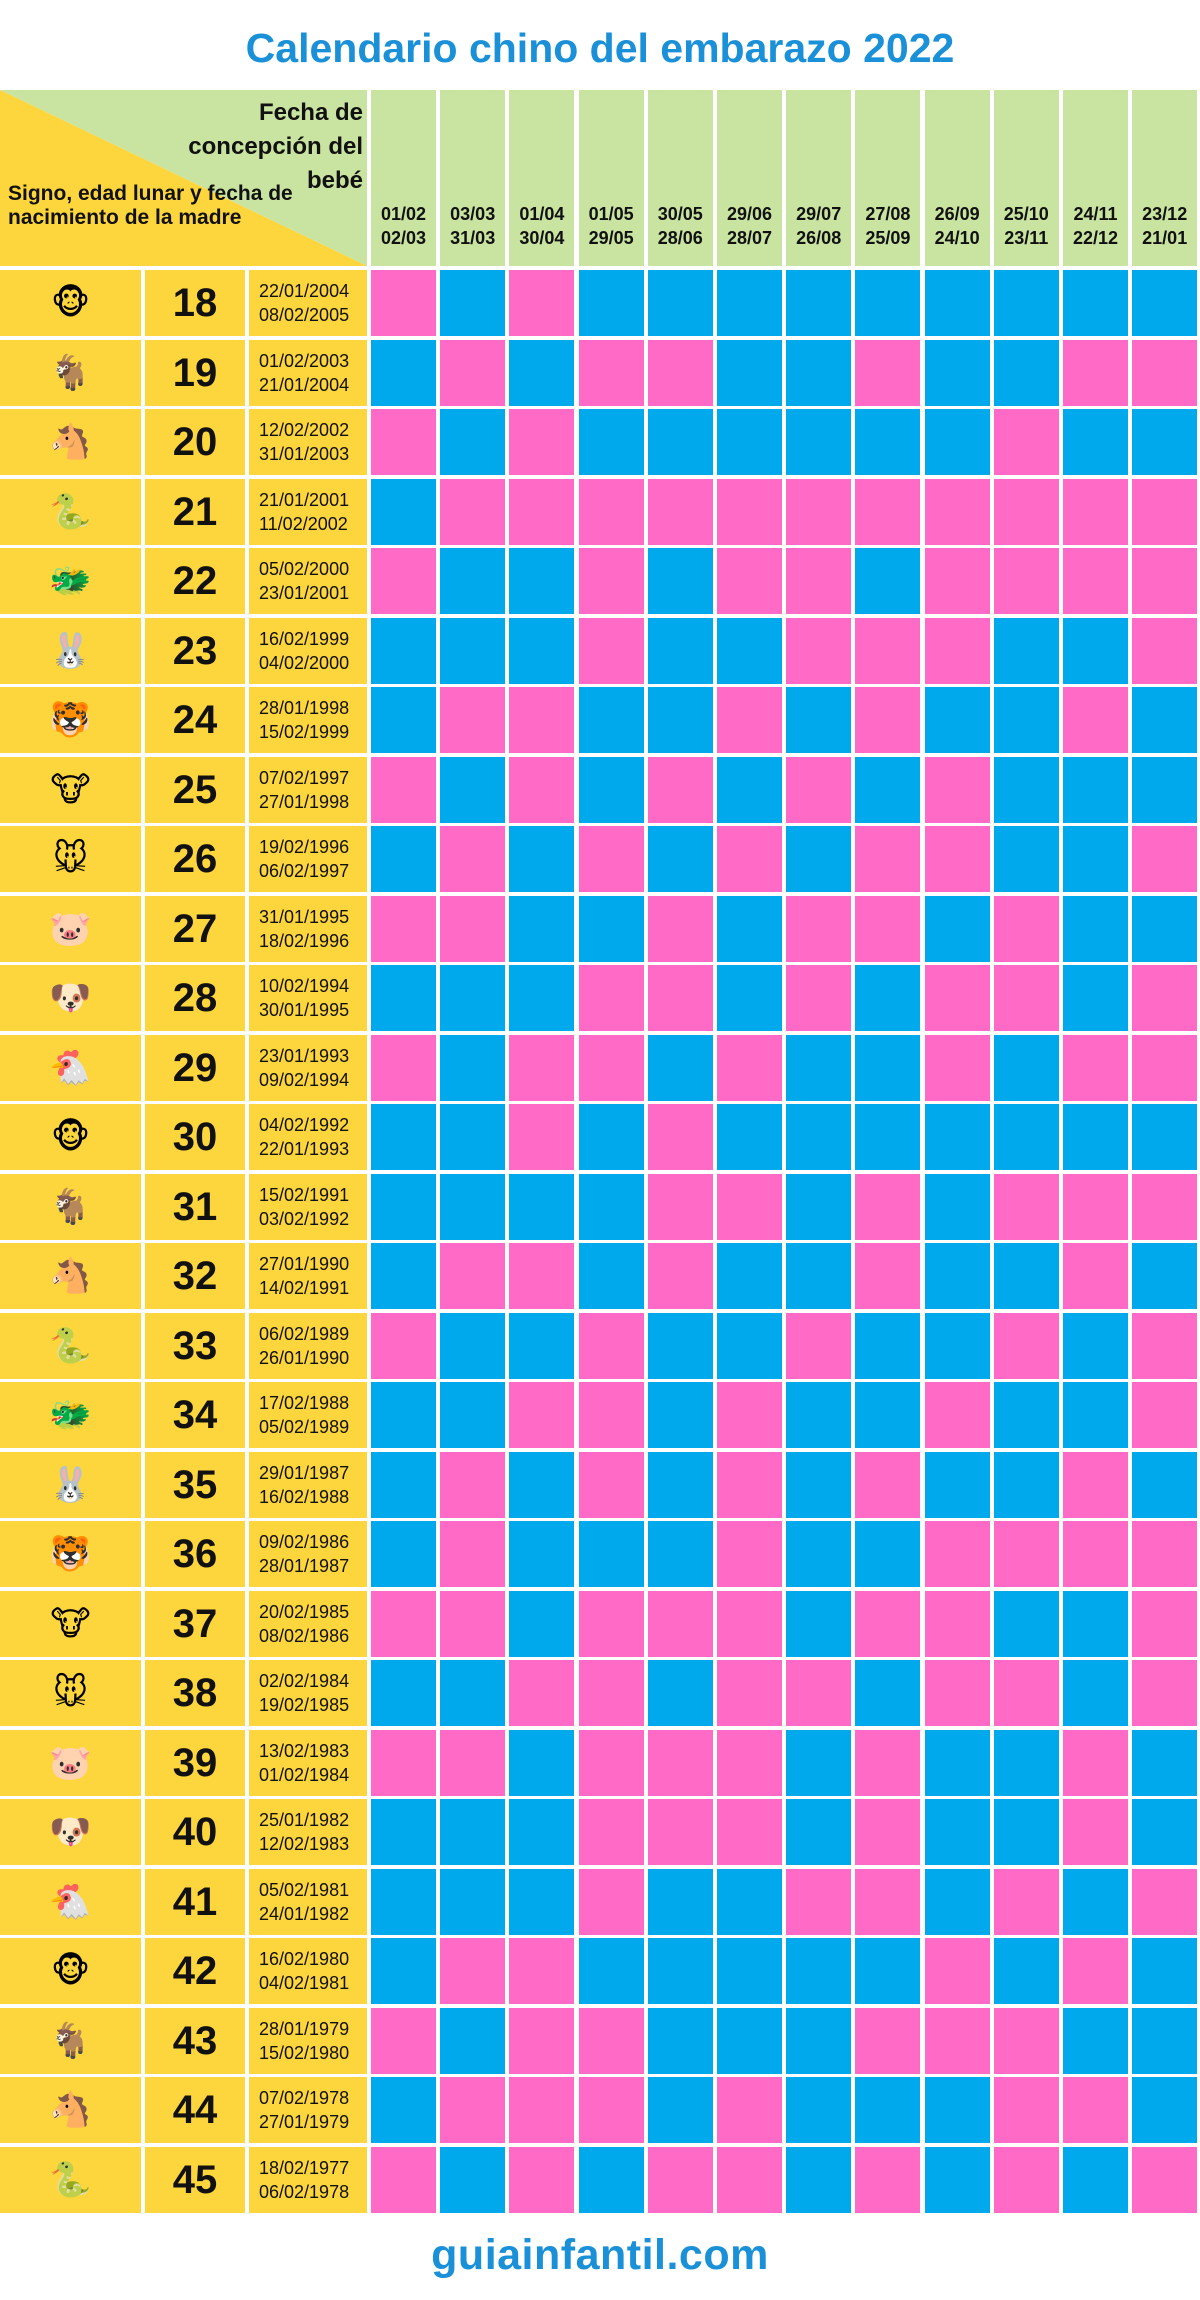 Image resolution: width=1200 pixels, height=2300 pixels. I want to click on birth-end-date: 06/02/1997, so click(304, 871).